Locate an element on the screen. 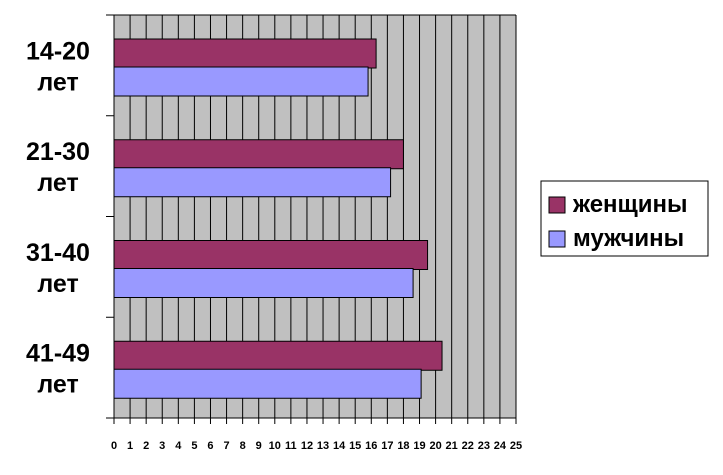 This screenshot has width=723, height=475. x-tick-label: 0 is located at coordinates (114, 446).